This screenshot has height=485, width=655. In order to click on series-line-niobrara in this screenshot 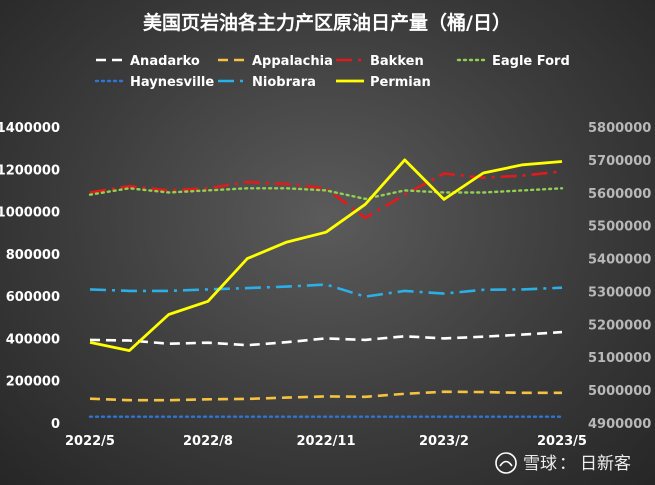, I will do `click(326, 290)`.